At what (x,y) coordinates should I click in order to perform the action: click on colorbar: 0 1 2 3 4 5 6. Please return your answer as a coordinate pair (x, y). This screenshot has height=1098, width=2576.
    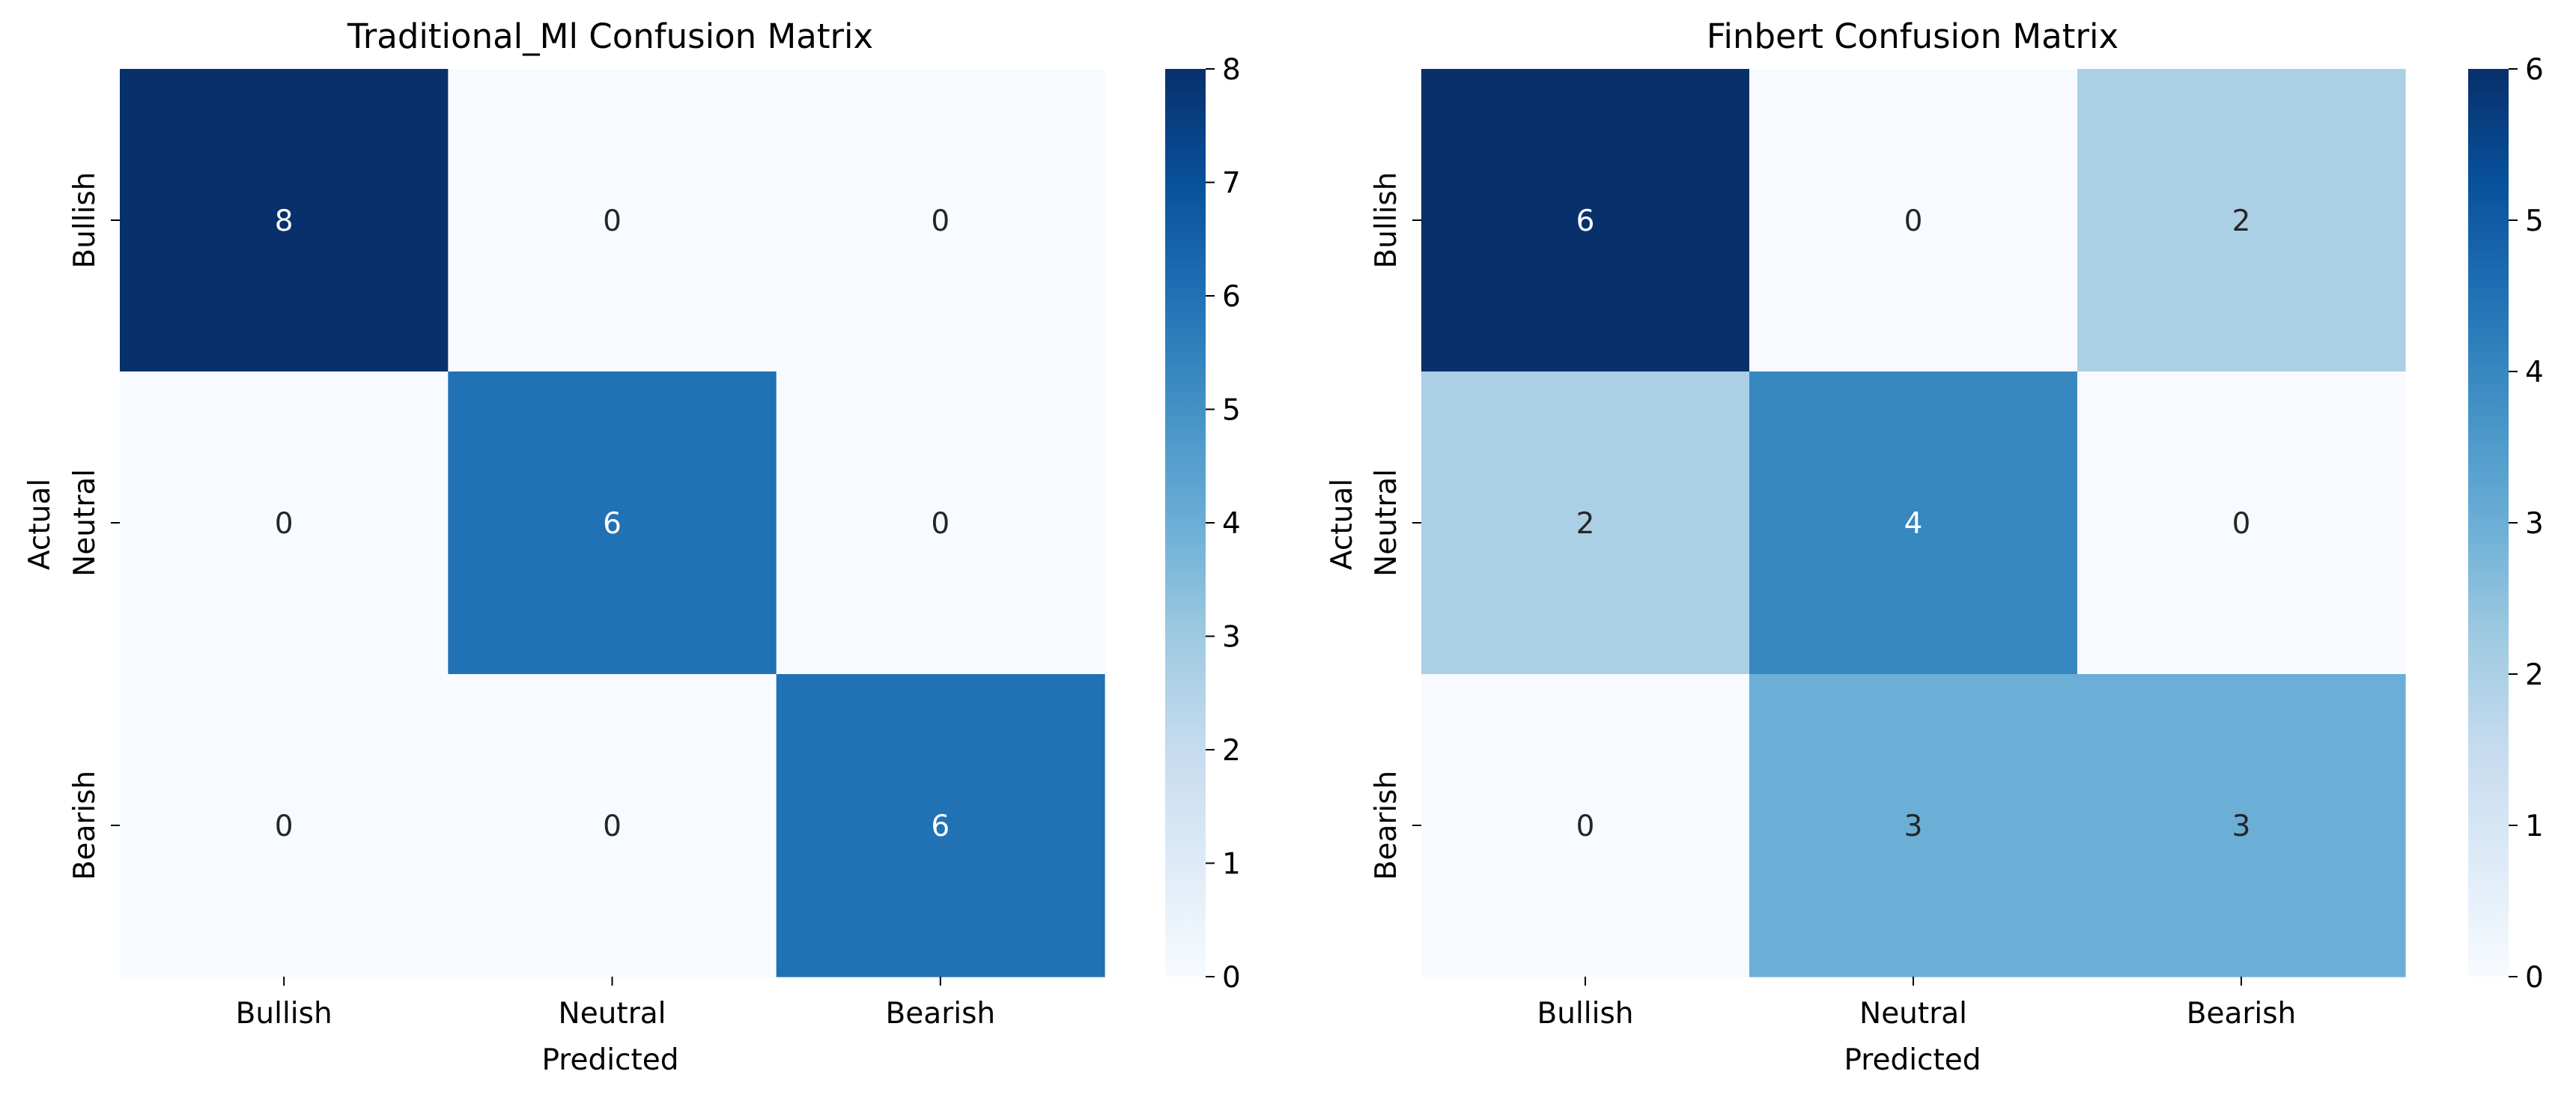
    Looking at the image, I should click on (2506, 524).